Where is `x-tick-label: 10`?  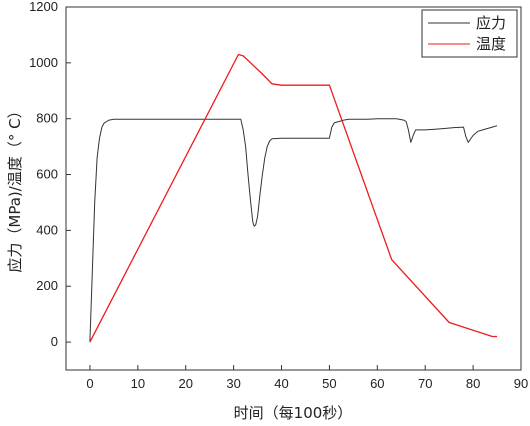
x-tick-label: 10 is located at coordinates (138, 383).